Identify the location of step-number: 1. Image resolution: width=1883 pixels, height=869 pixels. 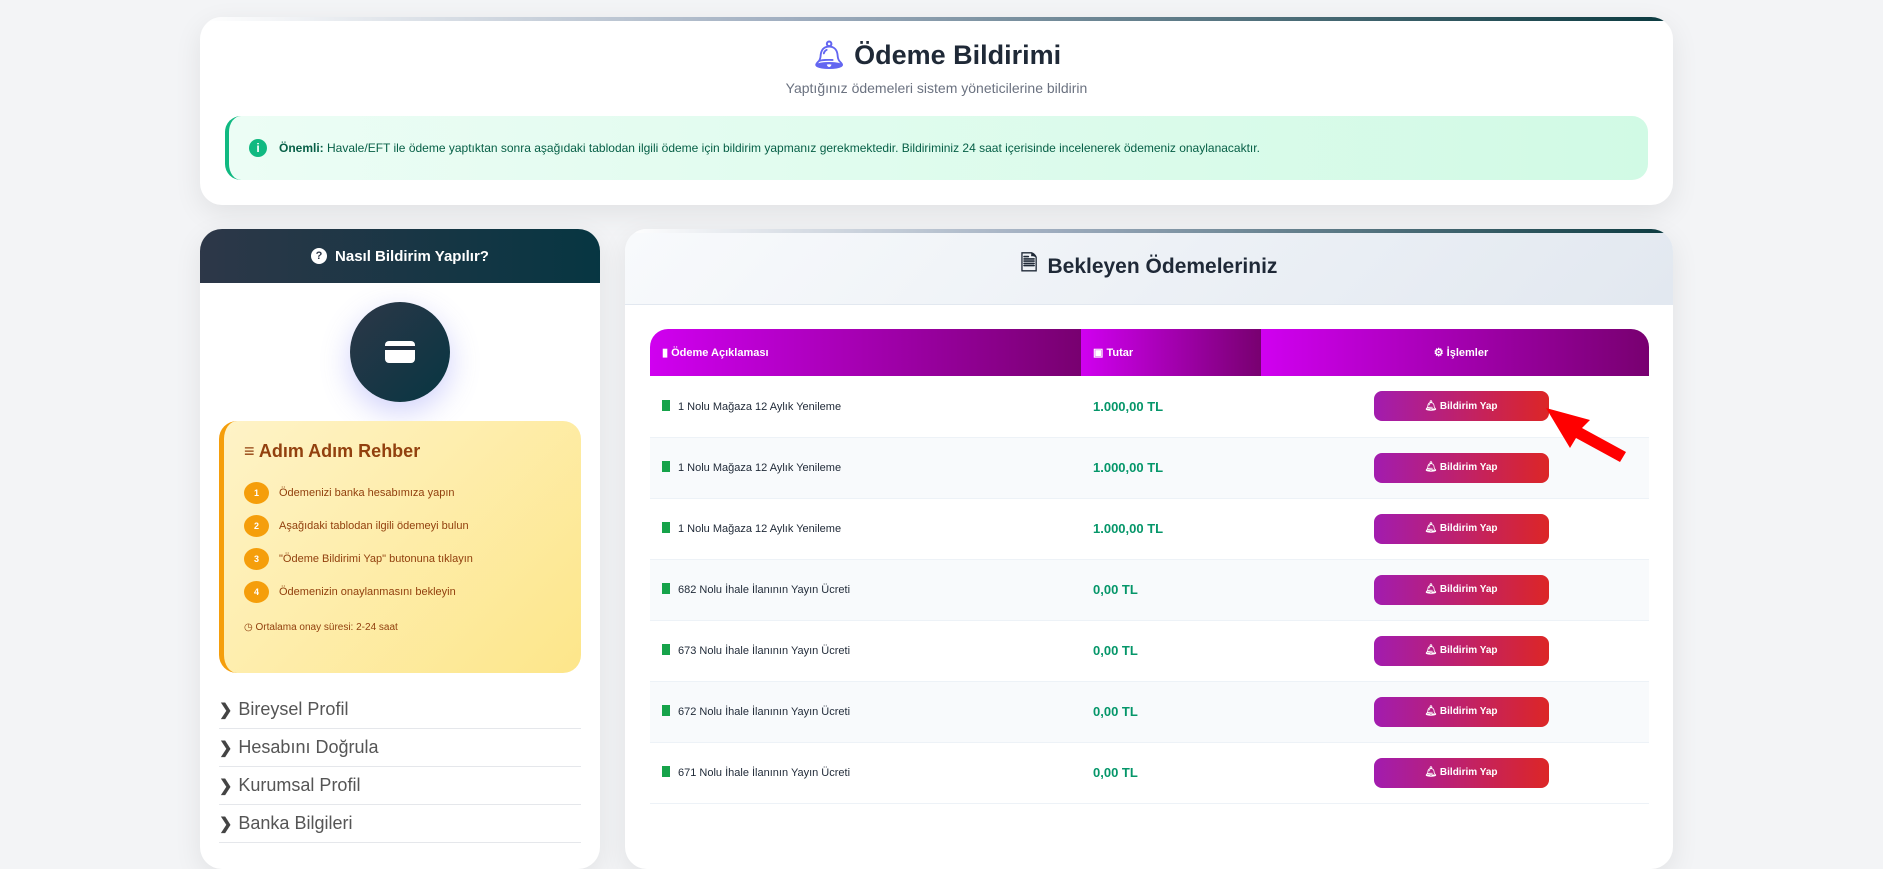
(256, 492).